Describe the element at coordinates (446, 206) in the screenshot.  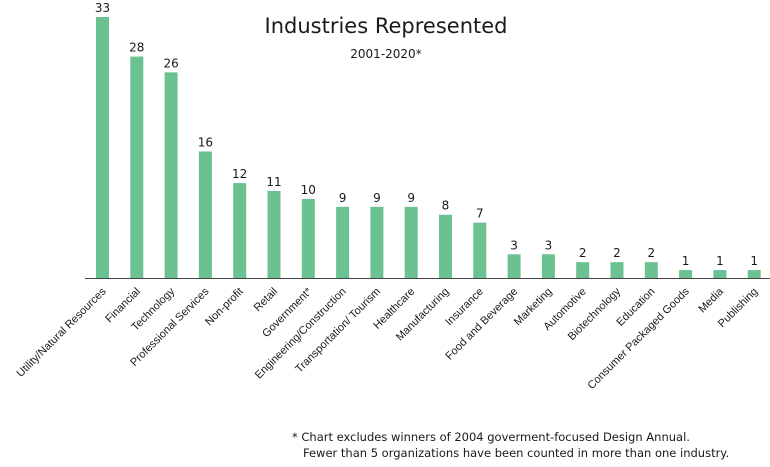
I see `value-label-manufacturing: 8` at that location.